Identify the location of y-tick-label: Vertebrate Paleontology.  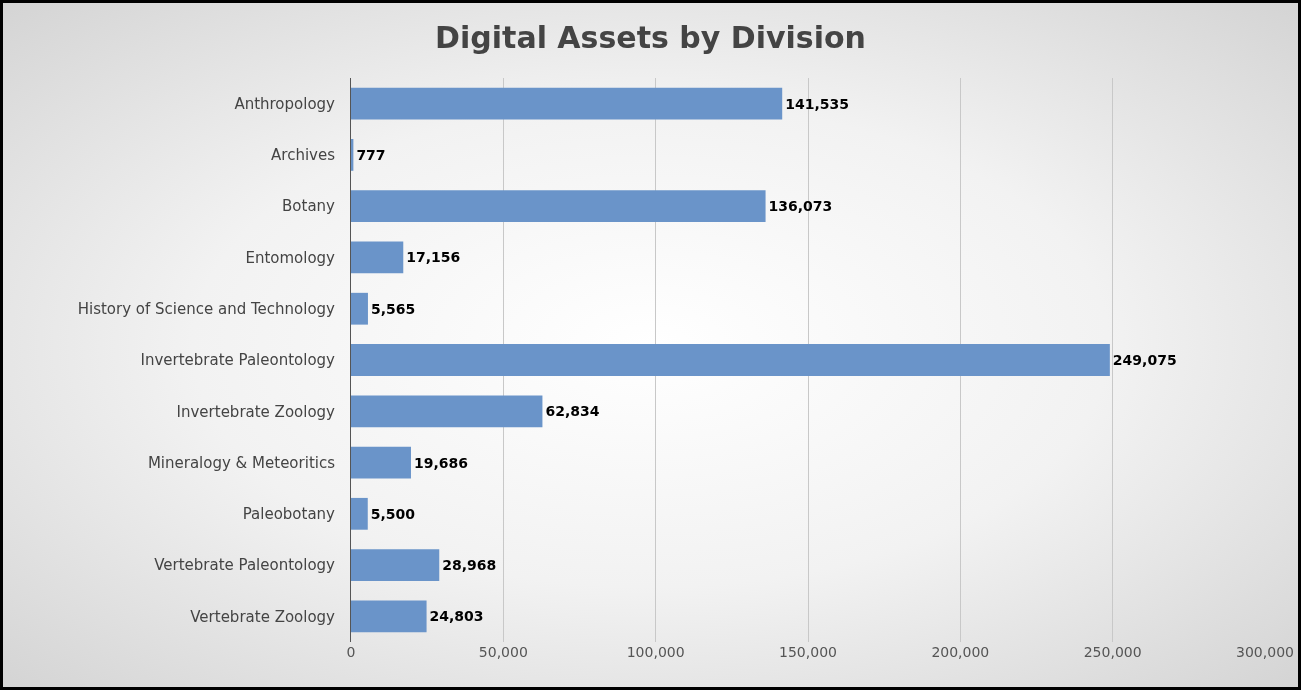
(245, 565).